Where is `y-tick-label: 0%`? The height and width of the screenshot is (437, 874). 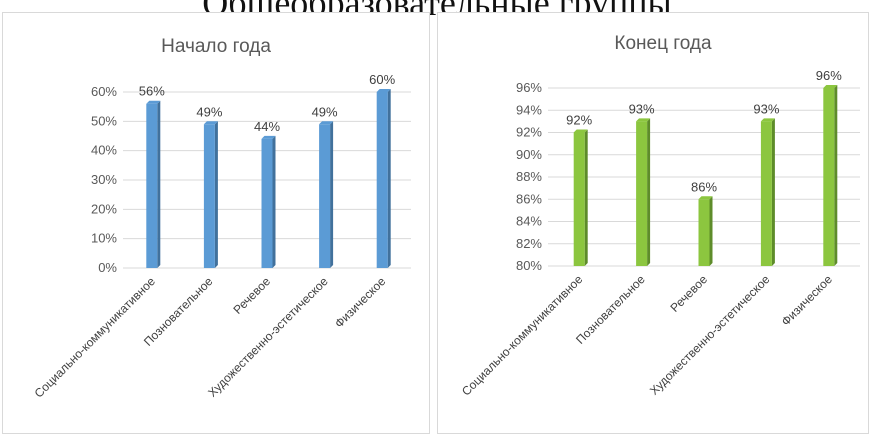
y-tick-label: 0% is located at coordinates (107, 267).